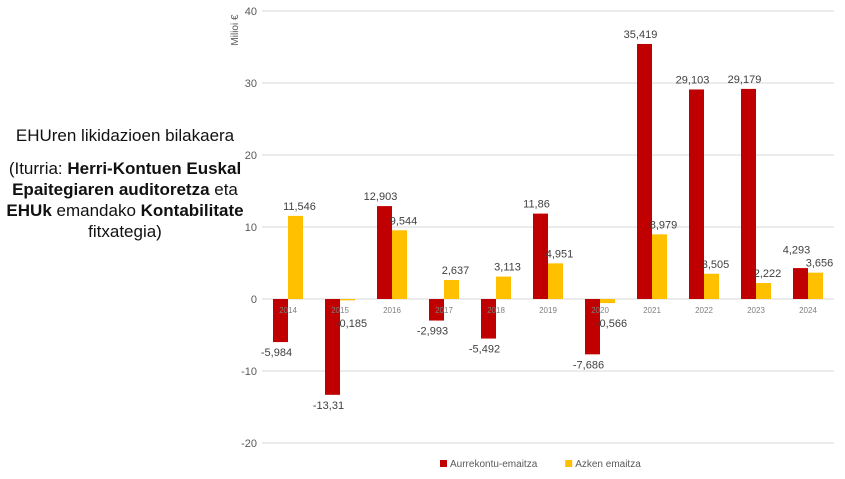 The height and width of the screenshot is (479, 845). I want to click on caption-source-part: fitxategia), so click(125, 231).